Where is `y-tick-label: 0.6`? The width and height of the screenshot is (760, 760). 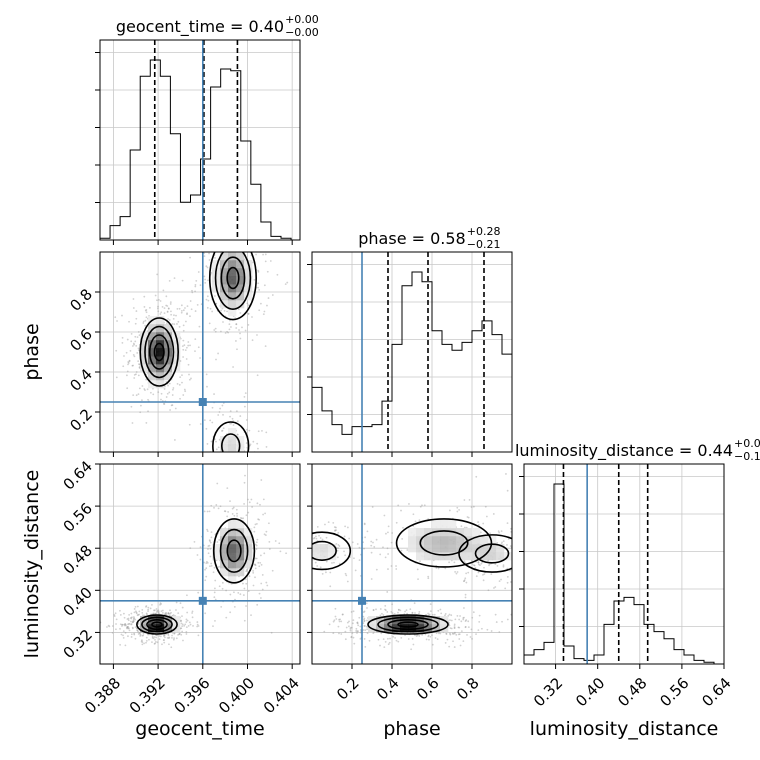 y-tick-label: 0.6 is located at coordinates (81, 340).